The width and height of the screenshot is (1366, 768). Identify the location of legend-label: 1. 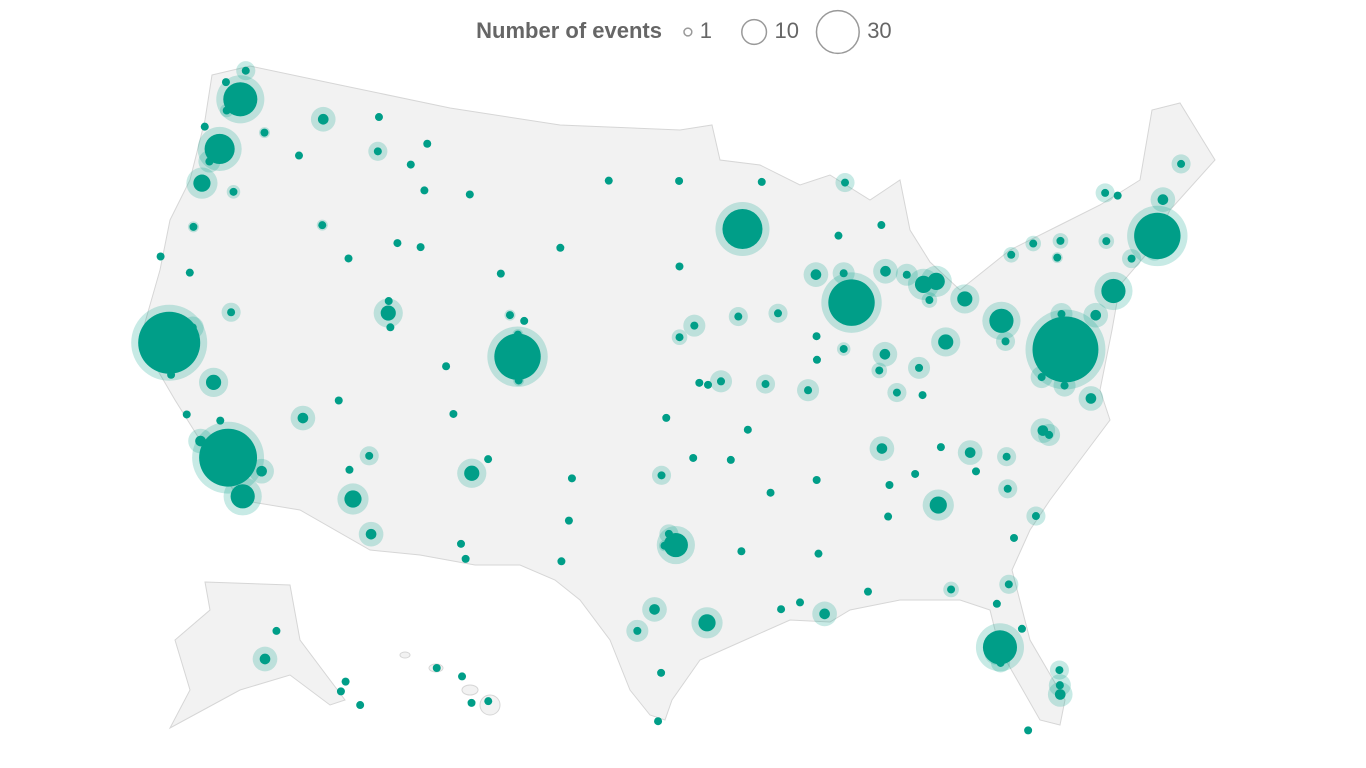
(706, 30).